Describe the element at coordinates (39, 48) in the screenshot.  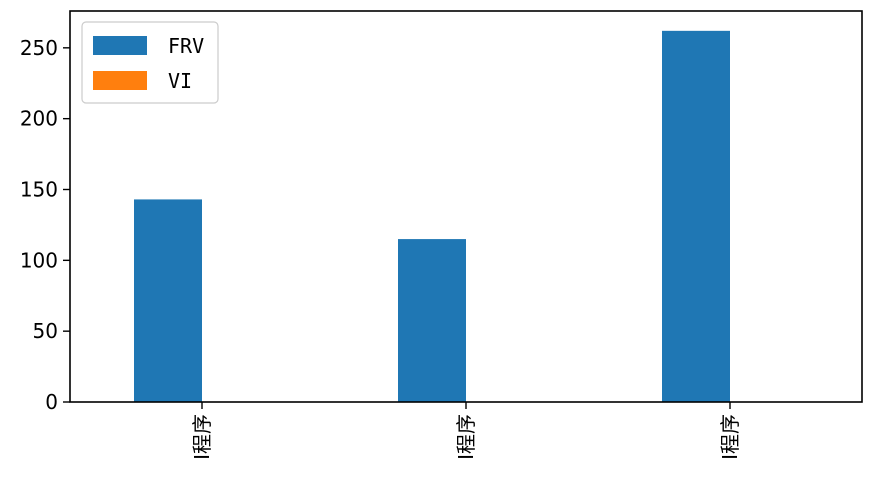
I see `y-tick-label: 250` at that location.